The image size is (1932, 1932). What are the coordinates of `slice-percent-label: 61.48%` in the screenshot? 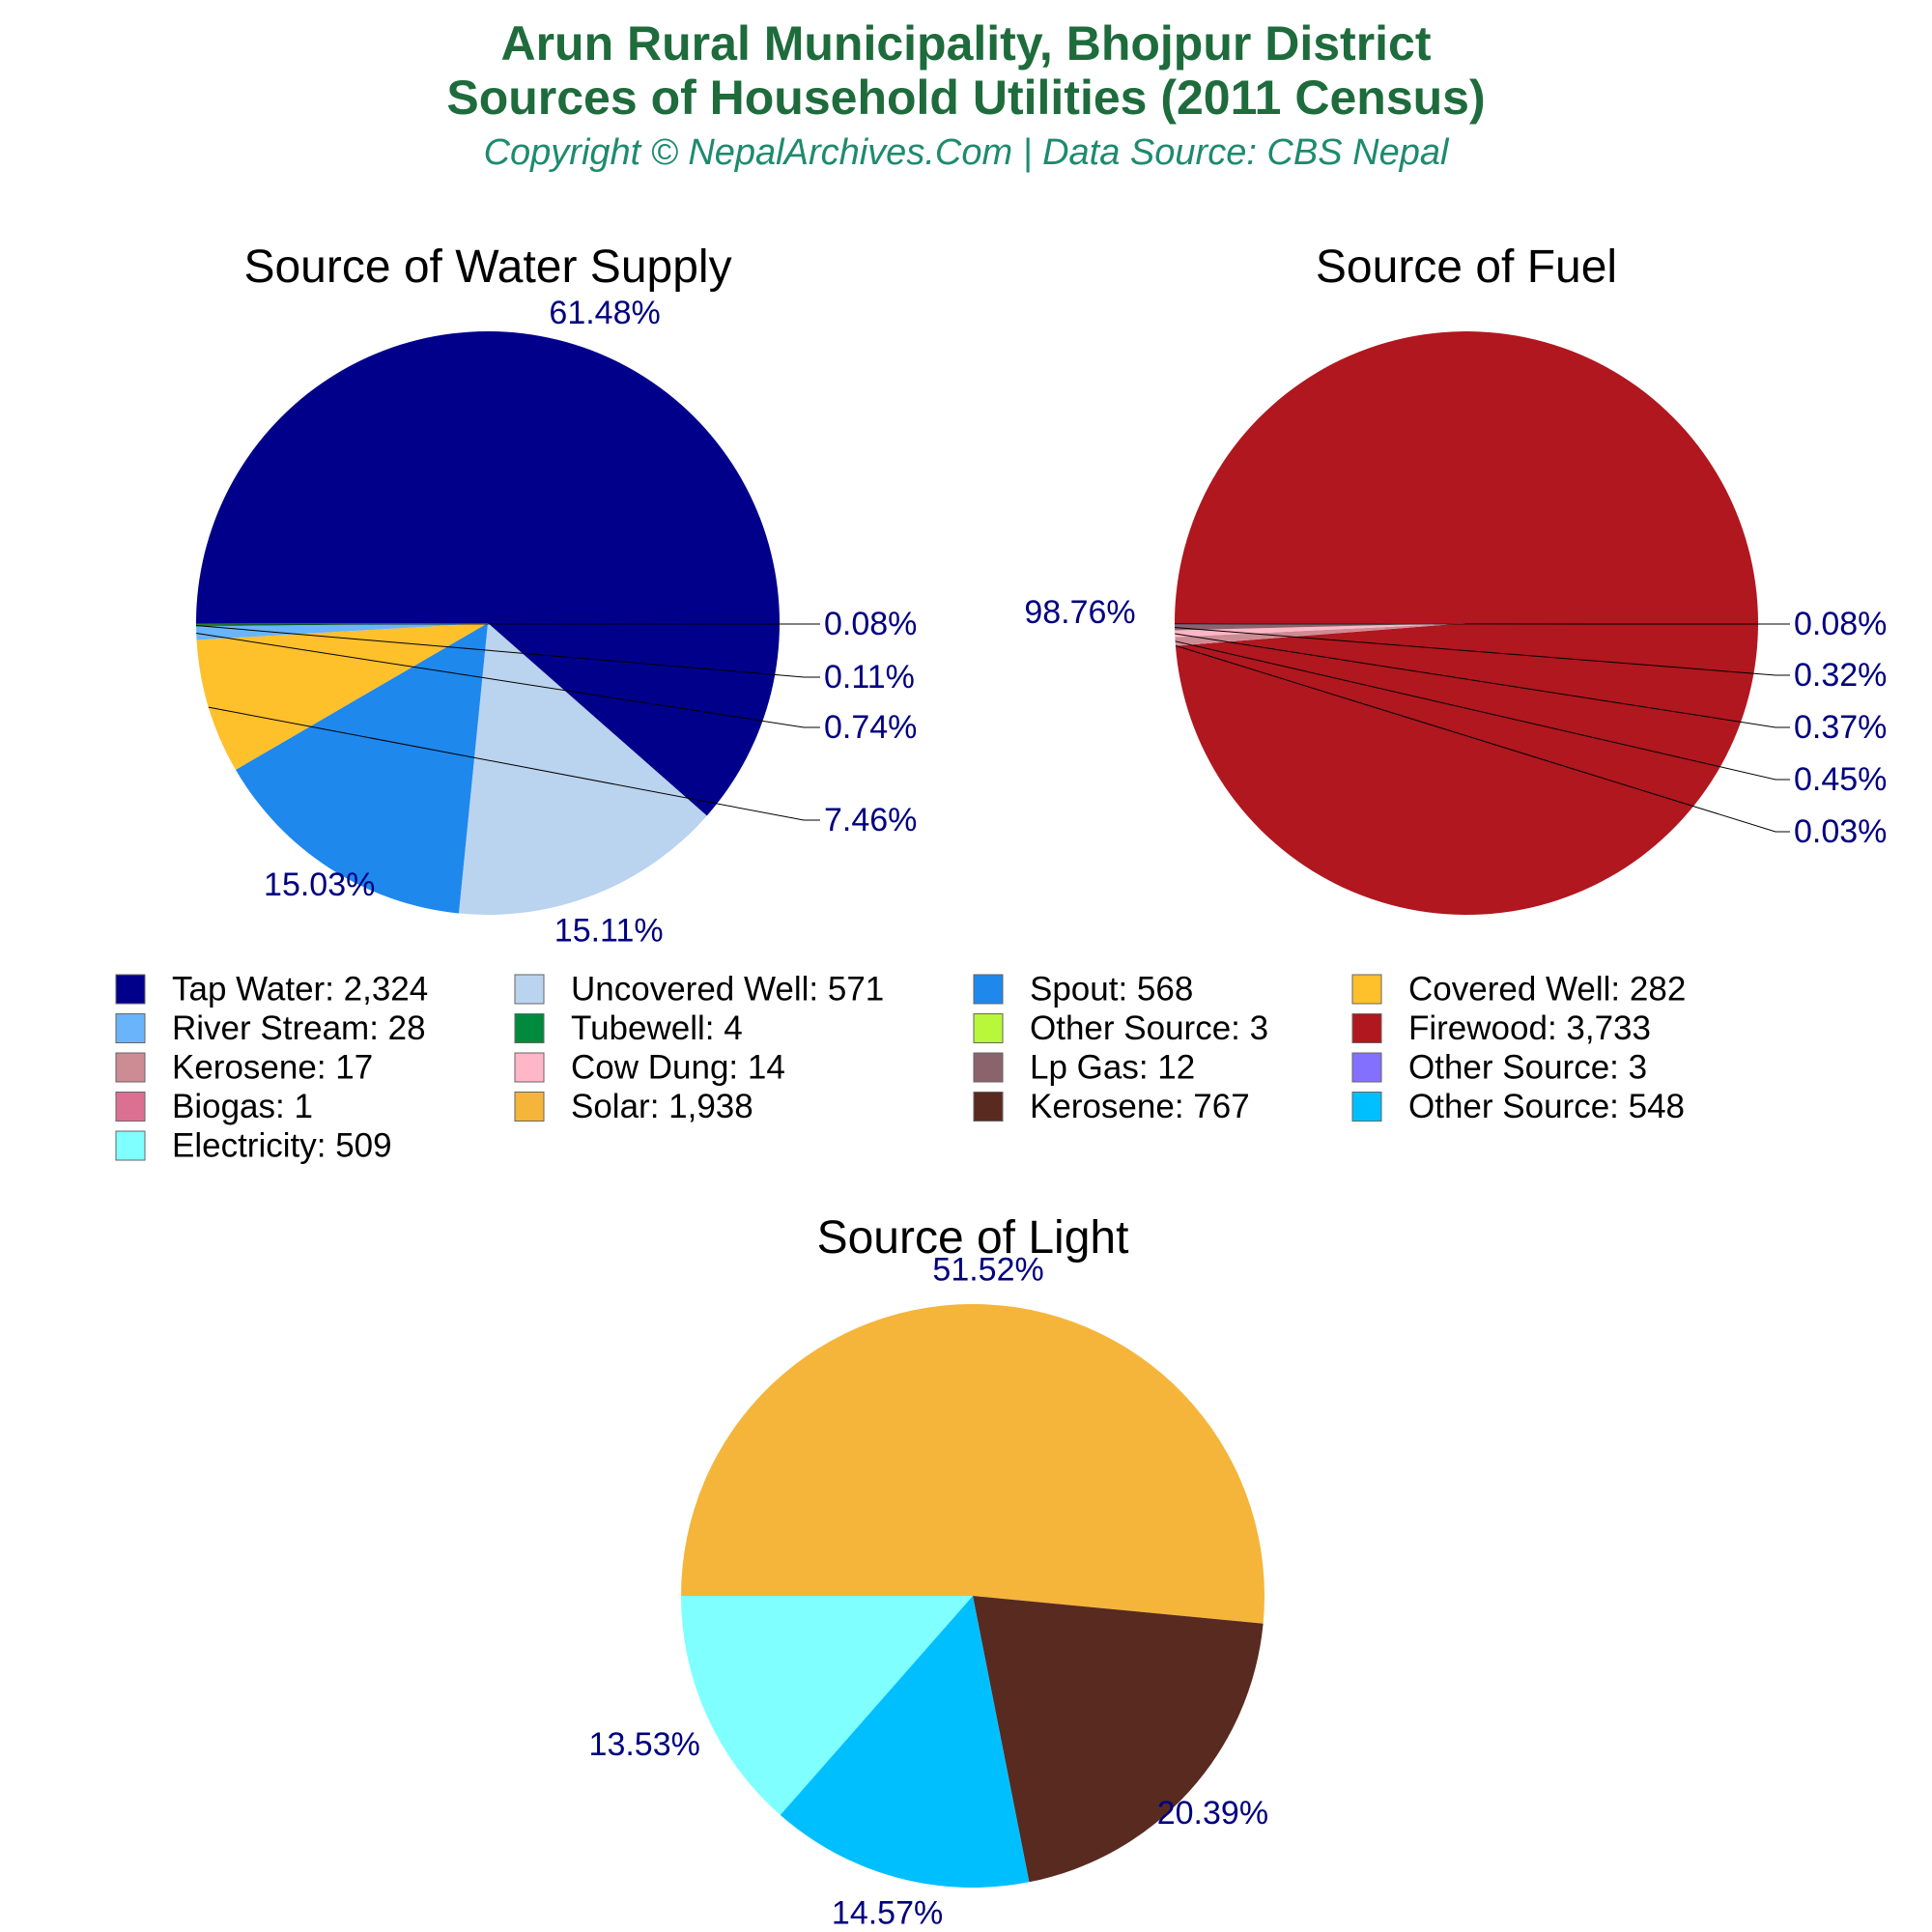 It's located at (604, 313).